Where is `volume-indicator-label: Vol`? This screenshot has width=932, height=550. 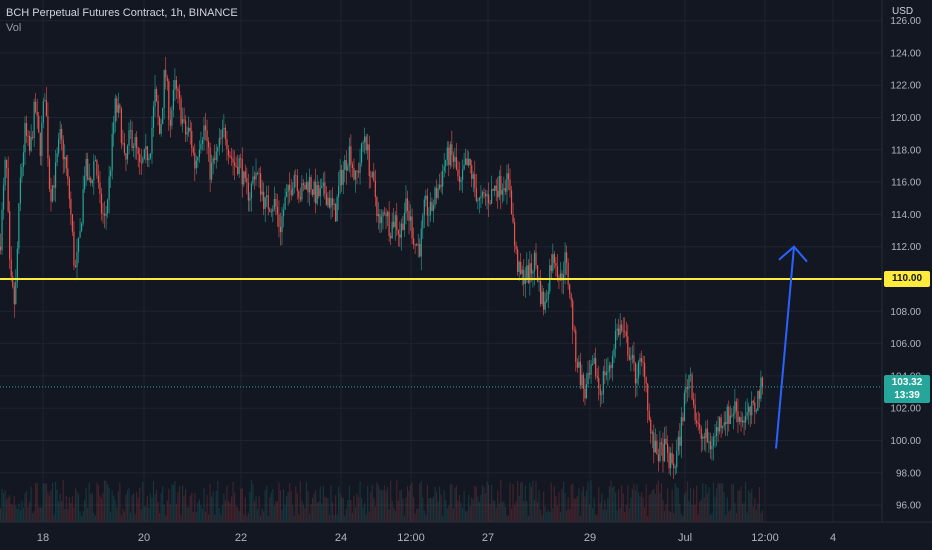 volume-indicator-label: Vol is located at coordinates (14, 28).